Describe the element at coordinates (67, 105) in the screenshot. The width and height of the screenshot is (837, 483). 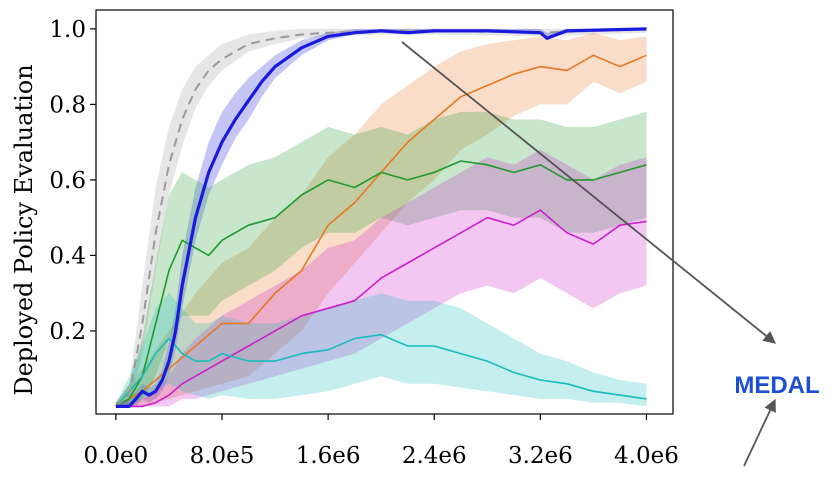
I see `y-tick-label: 0.8` at that location.